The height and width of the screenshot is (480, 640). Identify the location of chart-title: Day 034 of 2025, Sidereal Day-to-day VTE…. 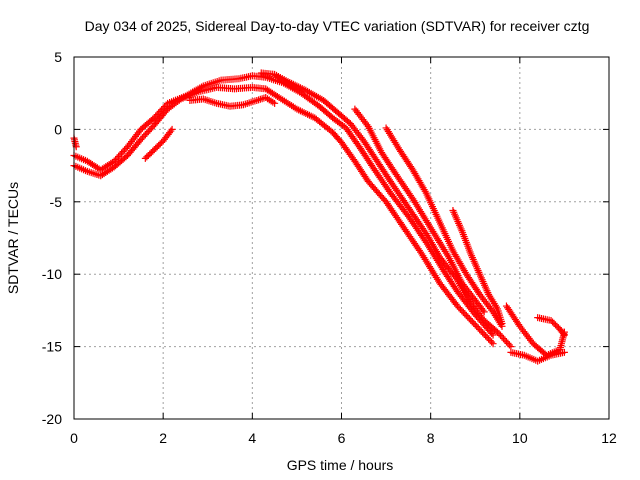
(337, 26).